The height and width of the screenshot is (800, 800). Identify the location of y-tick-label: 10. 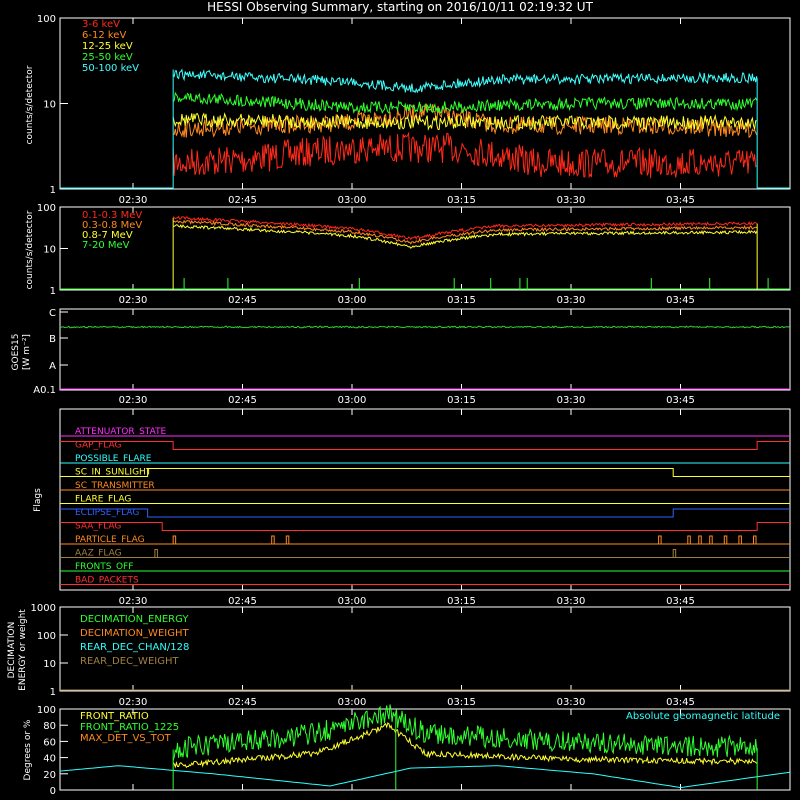
(49, 105).